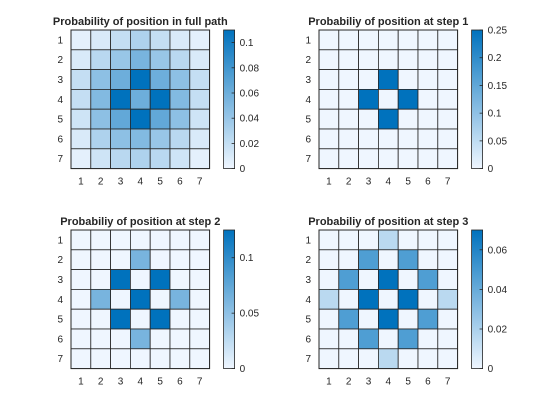  Describe the element at coordinates (250, 68) in the screenshot. I see `colorbar-tick-label: 0.08` at that location.